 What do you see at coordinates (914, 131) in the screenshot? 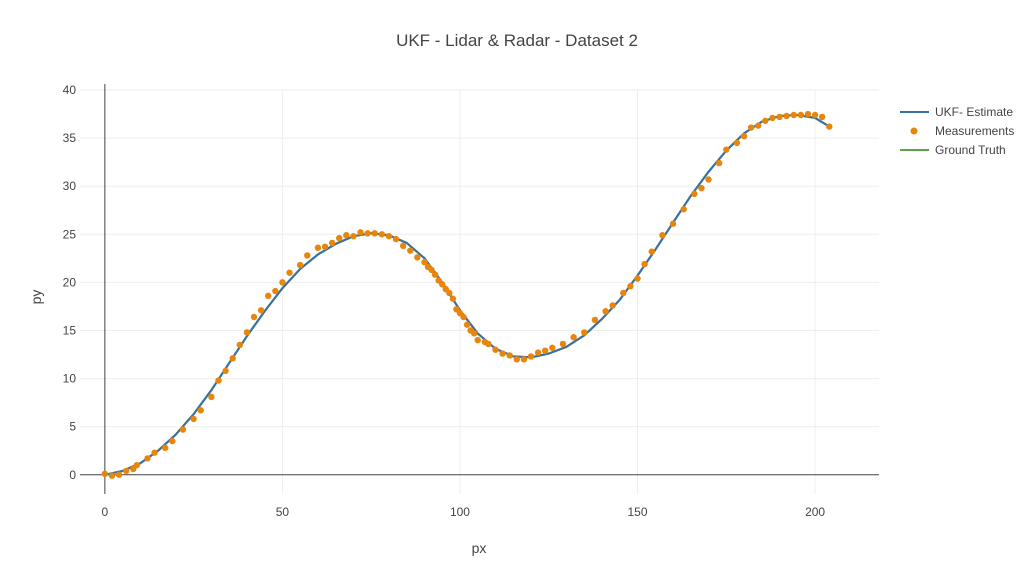
I see `legend-marker` at bounding box center [914, 131].